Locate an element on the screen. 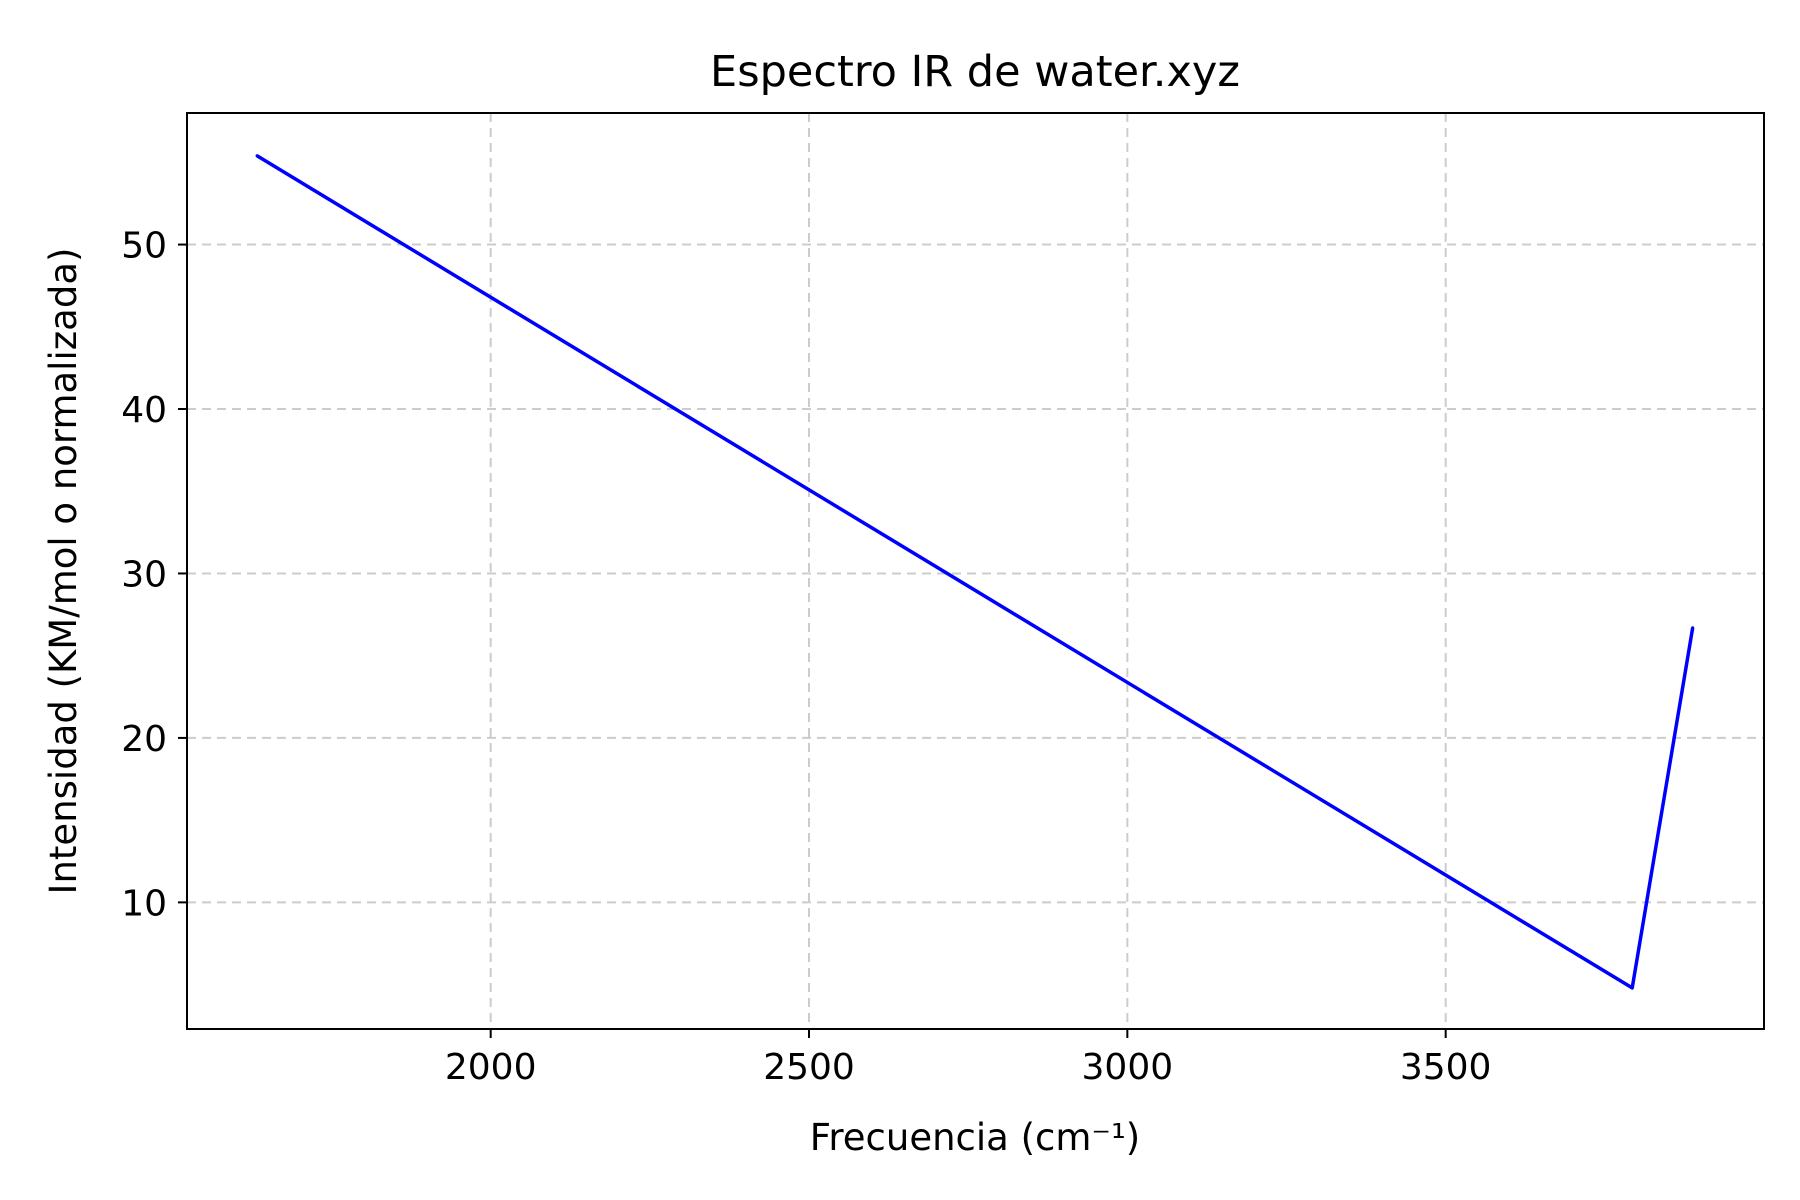 Image resolution: width=1800 pixels, height=1200 pixels. y-tick-label: 40 is located at coordinates (144, 410).